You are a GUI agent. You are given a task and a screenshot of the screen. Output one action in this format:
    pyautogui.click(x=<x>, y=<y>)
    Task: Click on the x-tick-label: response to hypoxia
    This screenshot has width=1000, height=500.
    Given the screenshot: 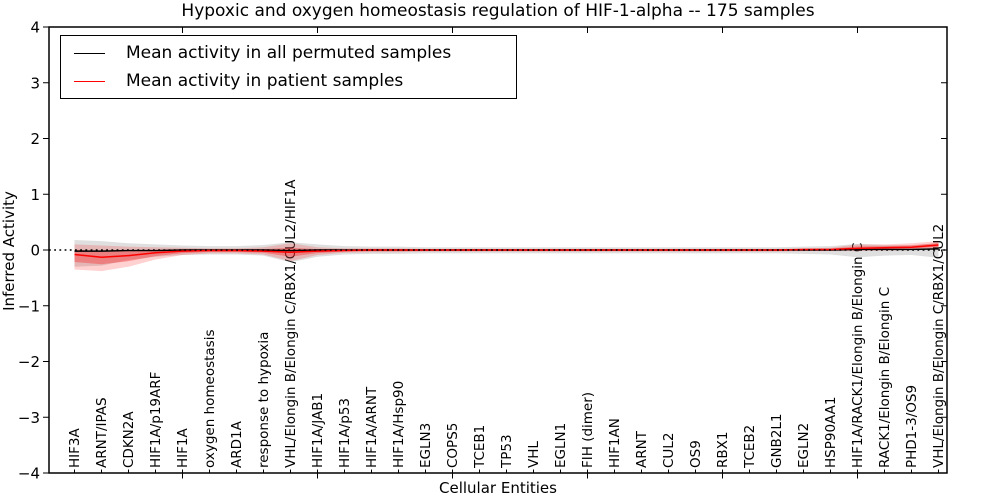 What is the action you would take?
    pyautogui.click(x=264, y=400)
    